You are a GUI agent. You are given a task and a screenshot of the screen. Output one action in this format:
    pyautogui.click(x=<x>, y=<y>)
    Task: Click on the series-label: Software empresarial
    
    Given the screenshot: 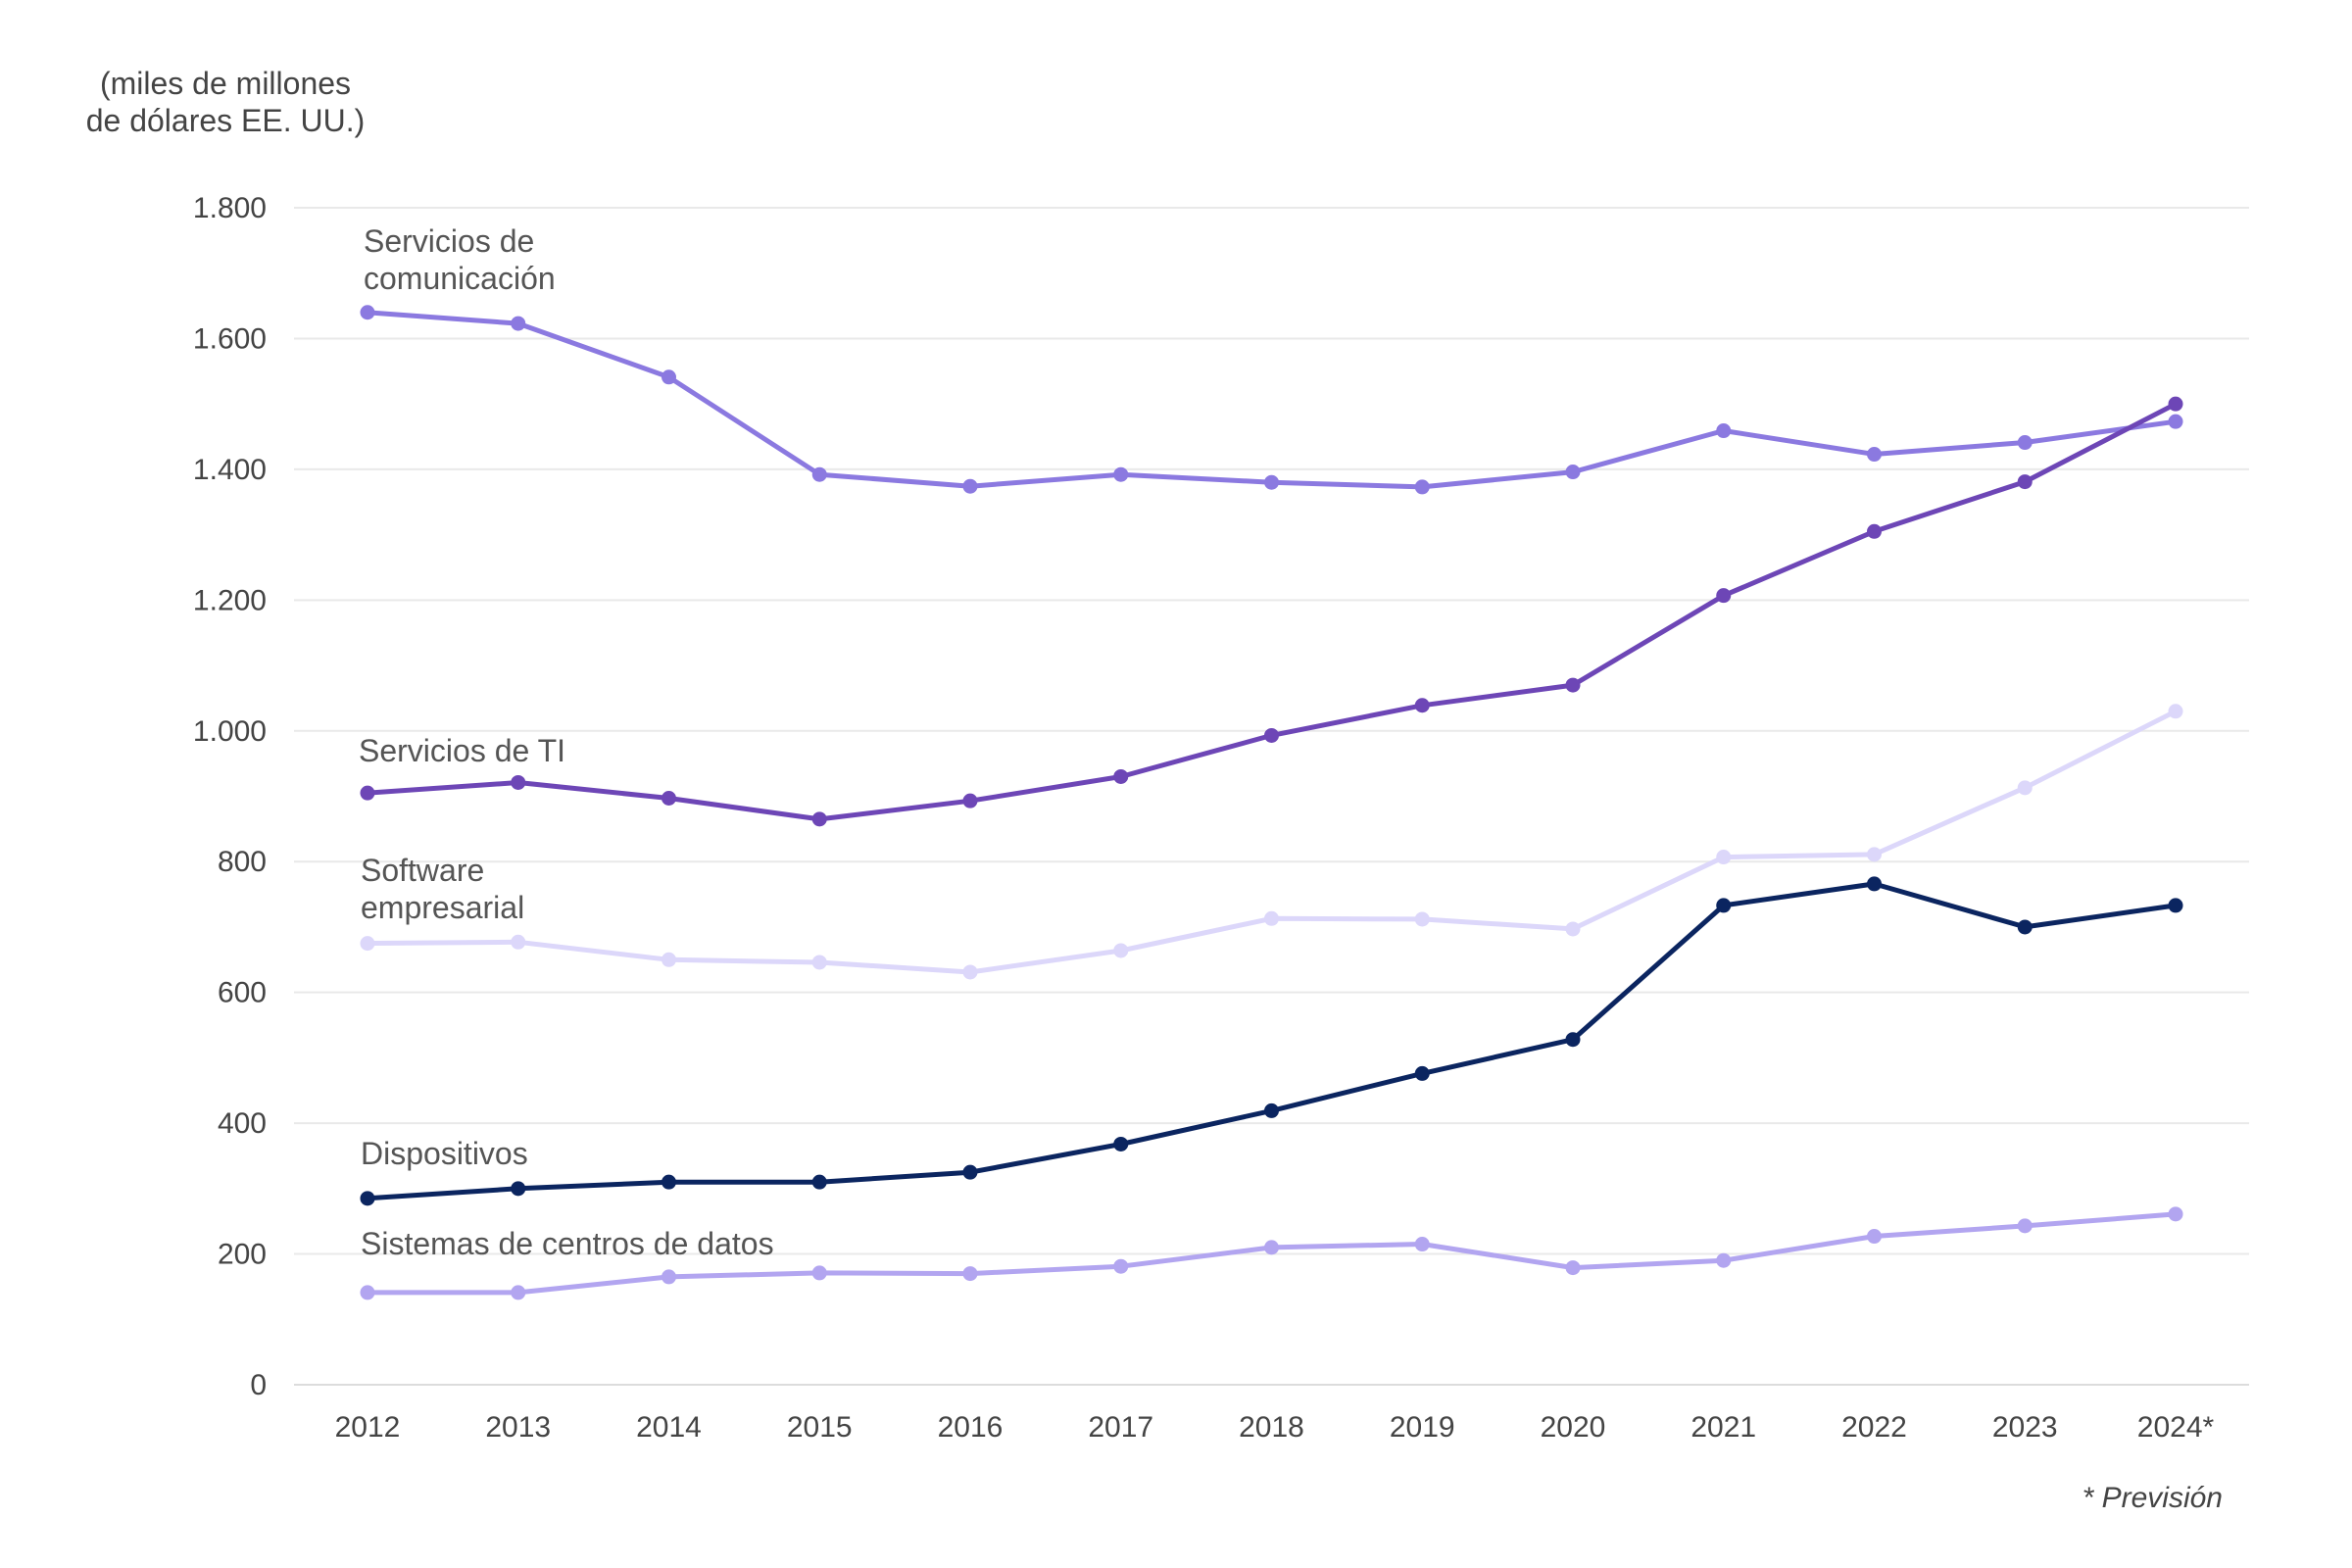 What is the action you would take?
    pyautogui.click(x=442, y=889)
    